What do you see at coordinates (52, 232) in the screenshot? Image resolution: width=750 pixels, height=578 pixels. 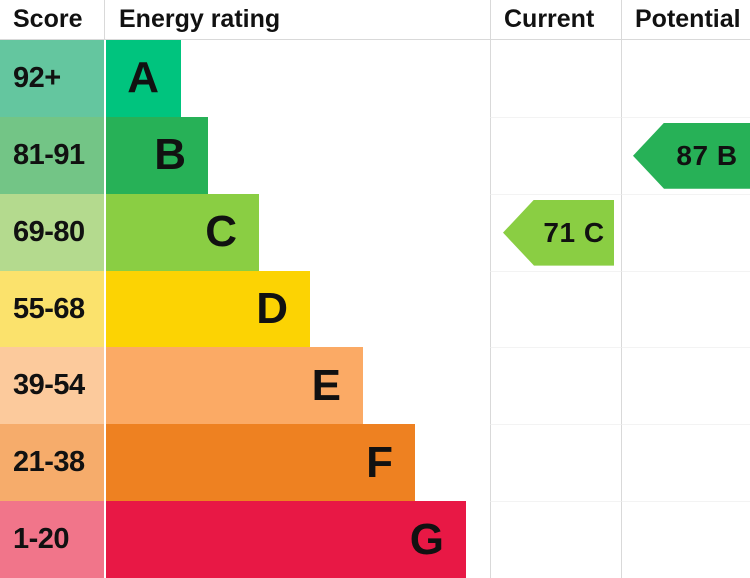 I see `score-range-c: 69-80` at bounding box center [52, 232].